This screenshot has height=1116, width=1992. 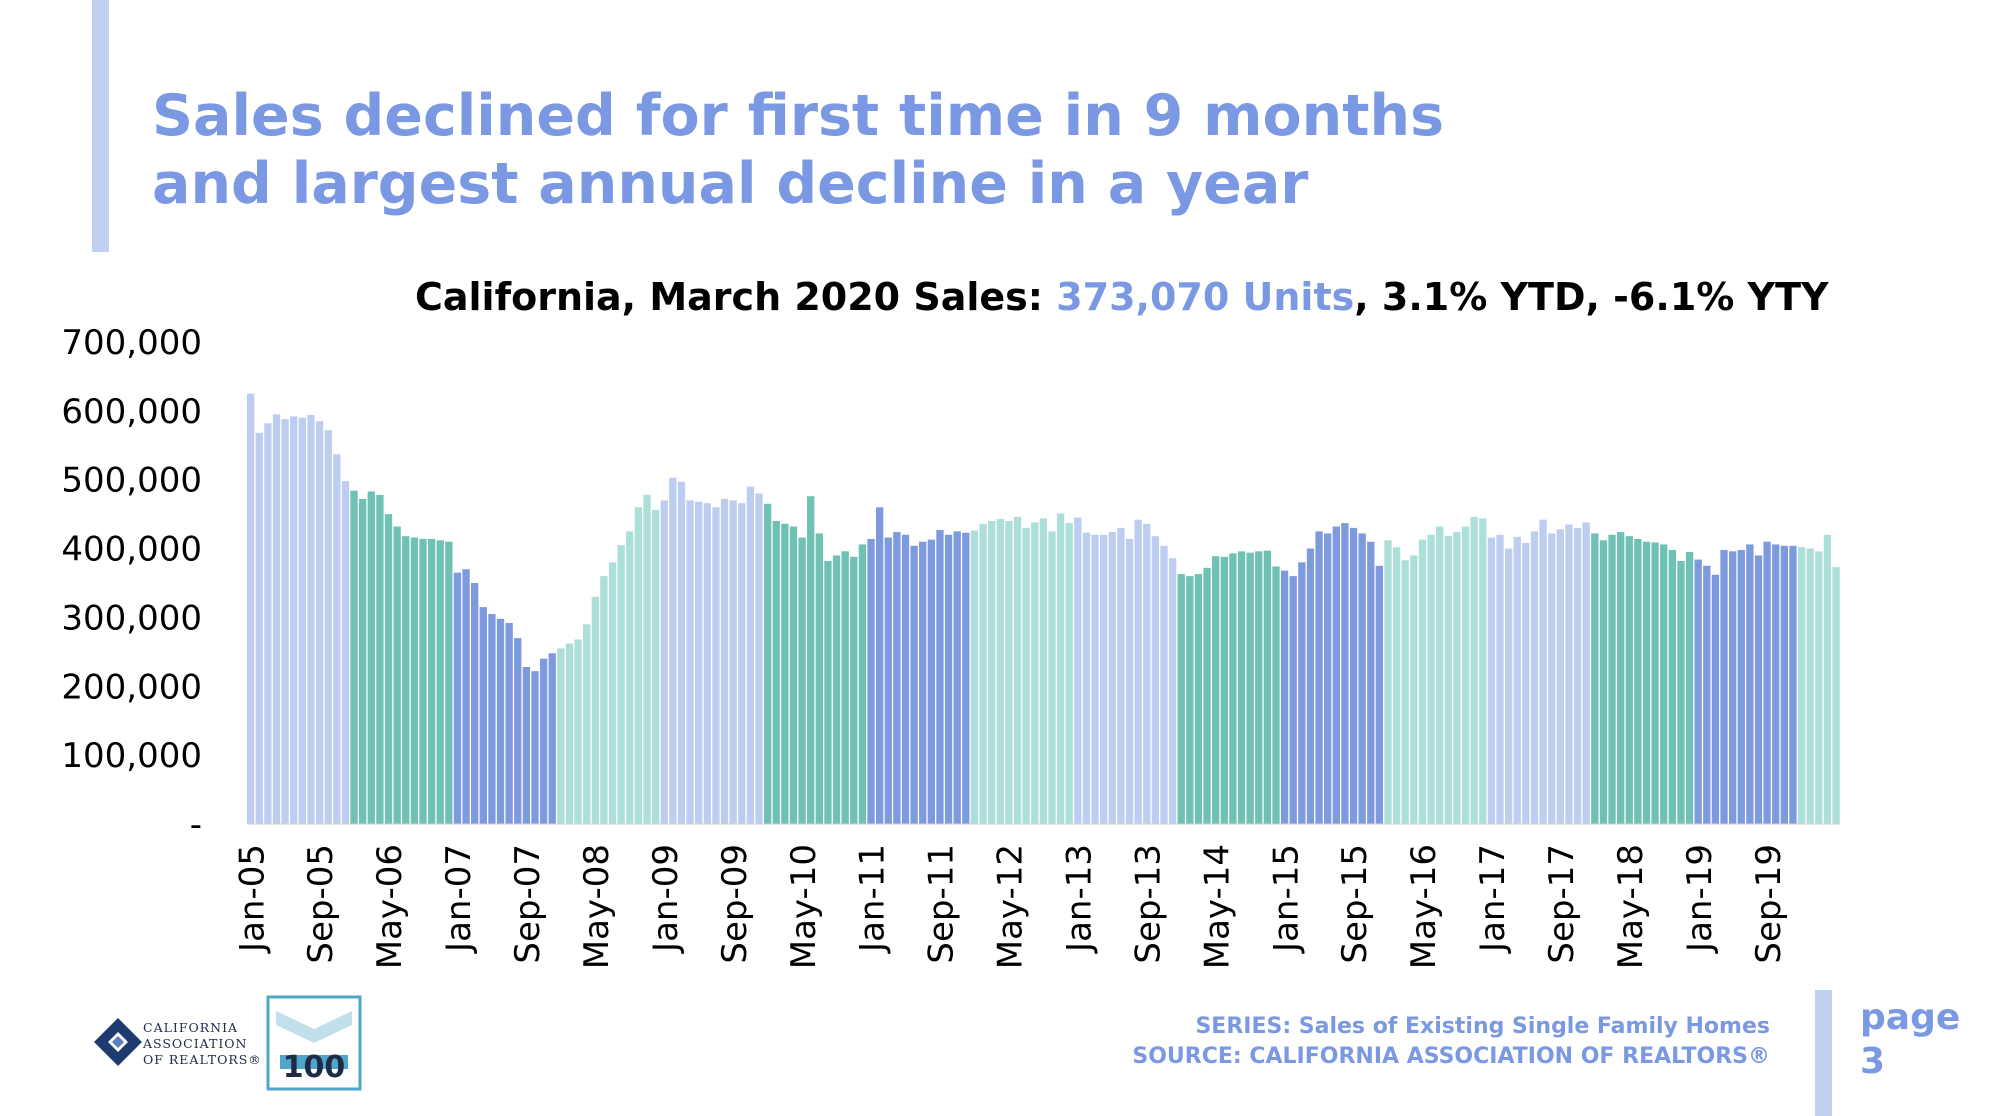 What do you see at coordinates (202, 1059) in the screenshot?
I see `logo-line-3: OF REALTORS®` at bounding box center [202, 1059].